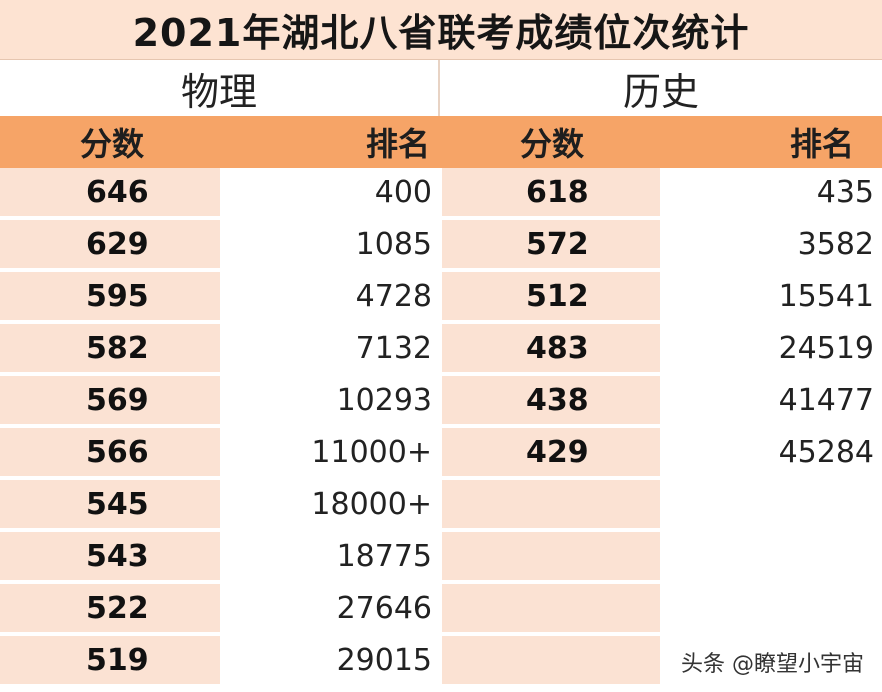 This screenshot has height=692, width=882. I want to click on history-score-cell: 483, so click(551, 348).